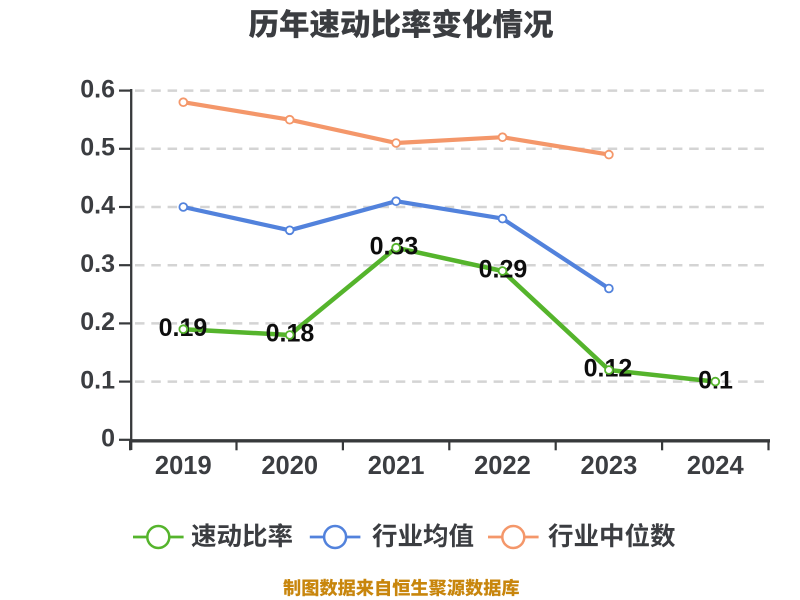 This screenshot has height=600, width=800. Describe the element at coordinates (97, 206) in the screenshot. I see `svg-text: 0.4` at that location.